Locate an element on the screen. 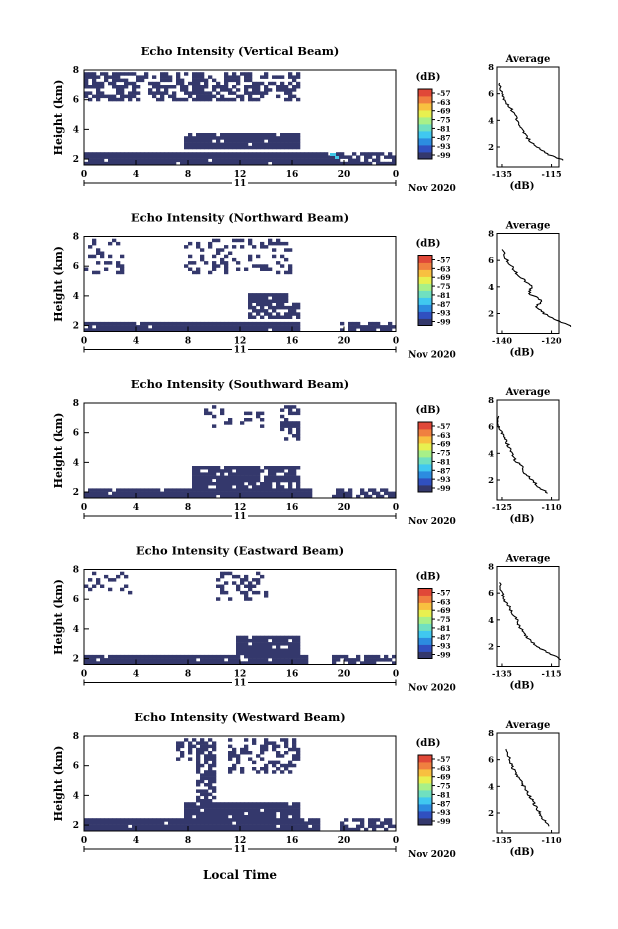 This screenshot has height=929, width=618. colorbar-tick-label: -75 is located at coordinates (444, 120).